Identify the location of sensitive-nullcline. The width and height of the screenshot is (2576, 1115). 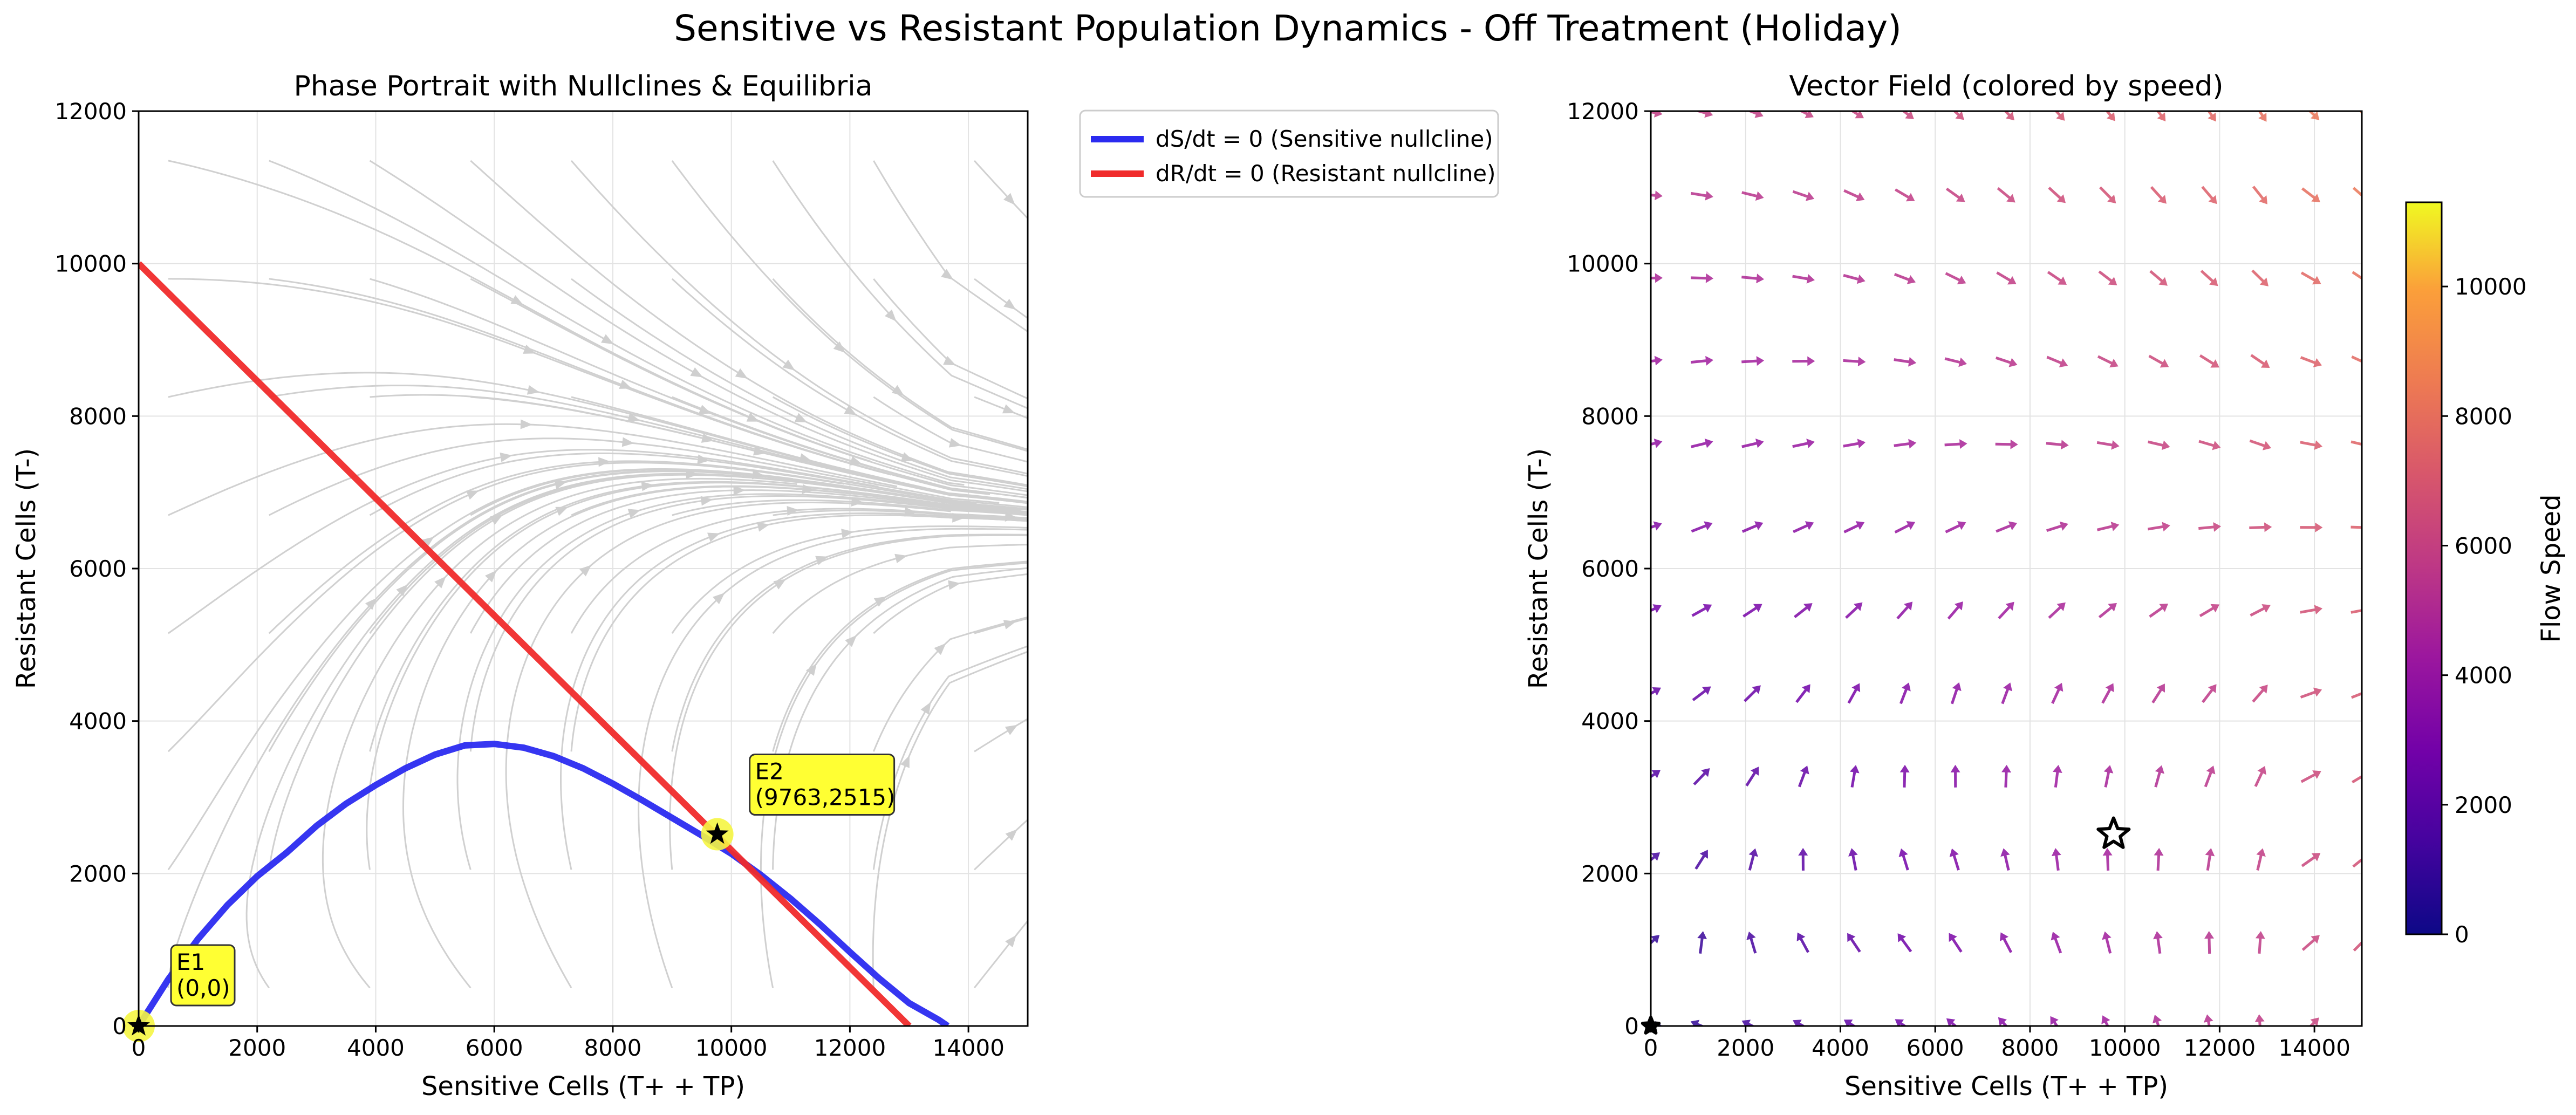
(544, 883).